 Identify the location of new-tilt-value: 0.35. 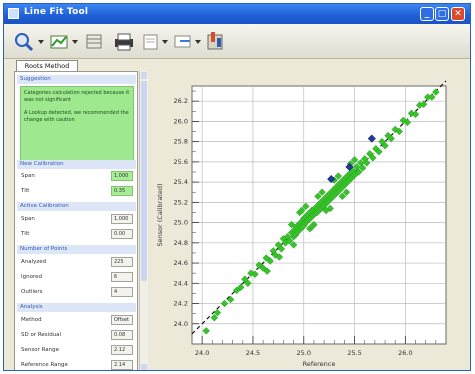
(122, 191).